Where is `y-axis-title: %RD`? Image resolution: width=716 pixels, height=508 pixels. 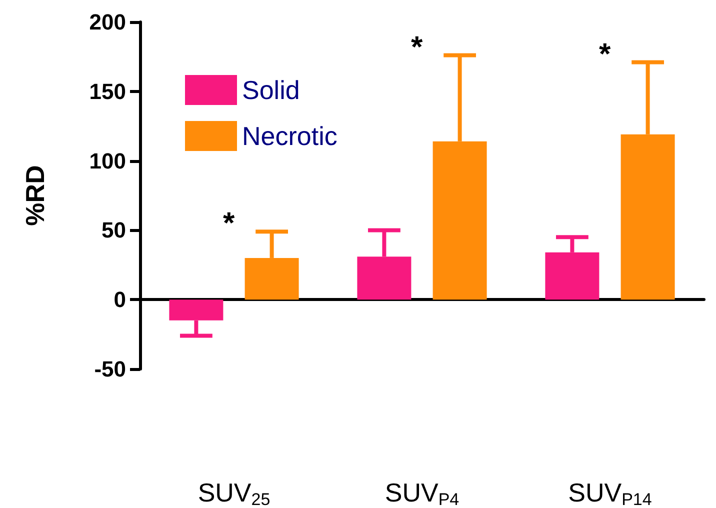
y-axis-title: %RD is located at coordinates (35, 195).